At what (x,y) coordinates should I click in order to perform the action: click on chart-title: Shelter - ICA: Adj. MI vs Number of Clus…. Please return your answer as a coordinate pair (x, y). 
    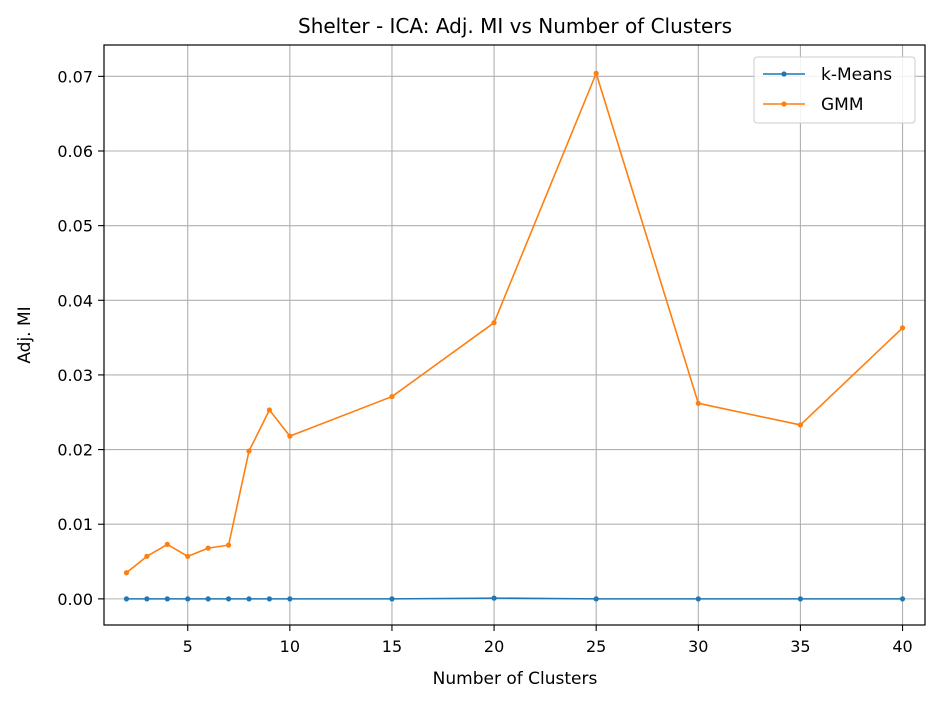
    Looking at the image, I should click on (515, 26).